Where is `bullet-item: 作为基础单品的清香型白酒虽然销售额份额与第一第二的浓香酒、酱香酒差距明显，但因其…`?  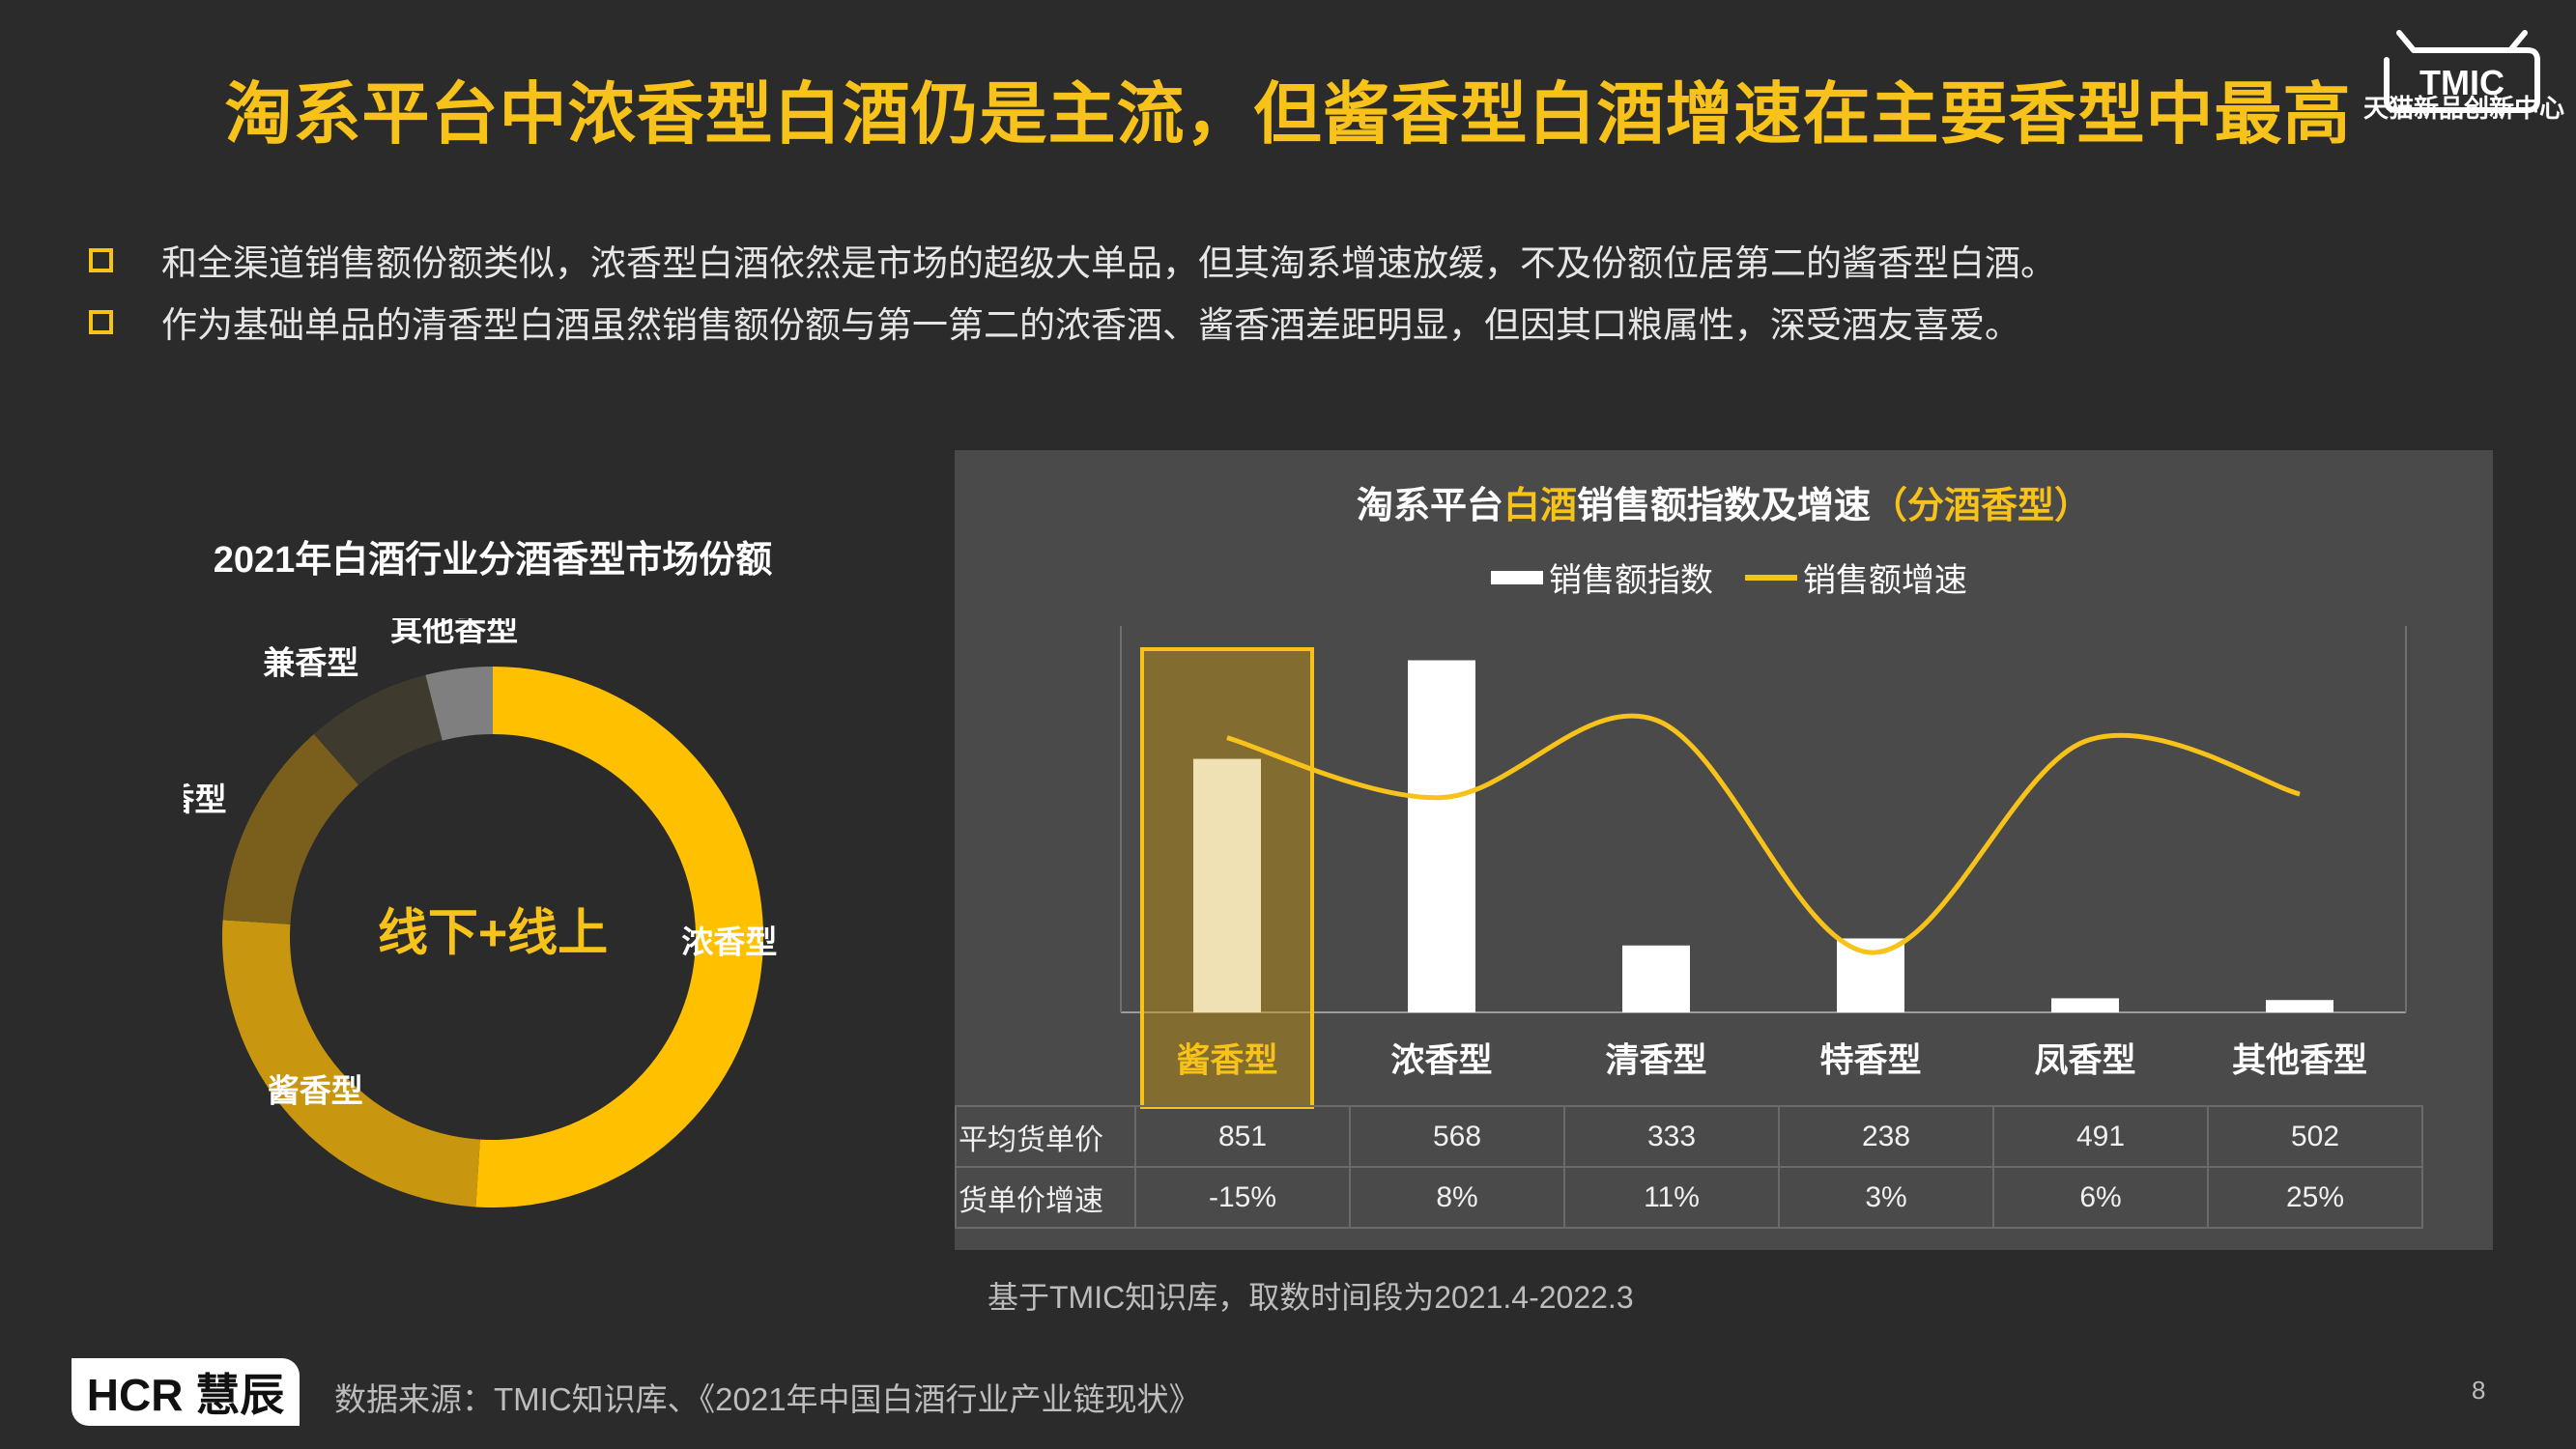 bullet-item: 作为基础单品的清香型白酒虽然销售额份额与第一第二的浓香酒、酱香酒差距明显，但因其… is located at coordinates (1055, 322).